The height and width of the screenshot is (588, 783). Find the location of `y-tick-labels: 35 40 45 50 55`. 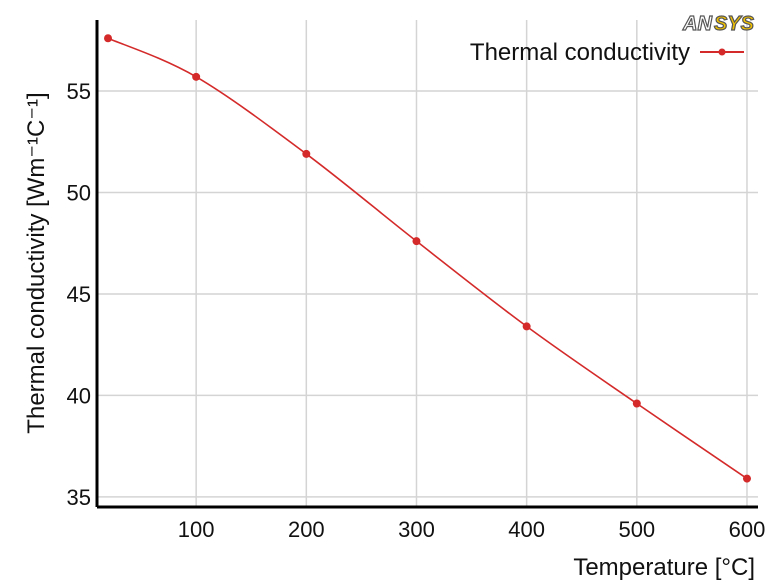

y-tick-labels: 35 40 45 50 55 is located at coordinates (79, 294).